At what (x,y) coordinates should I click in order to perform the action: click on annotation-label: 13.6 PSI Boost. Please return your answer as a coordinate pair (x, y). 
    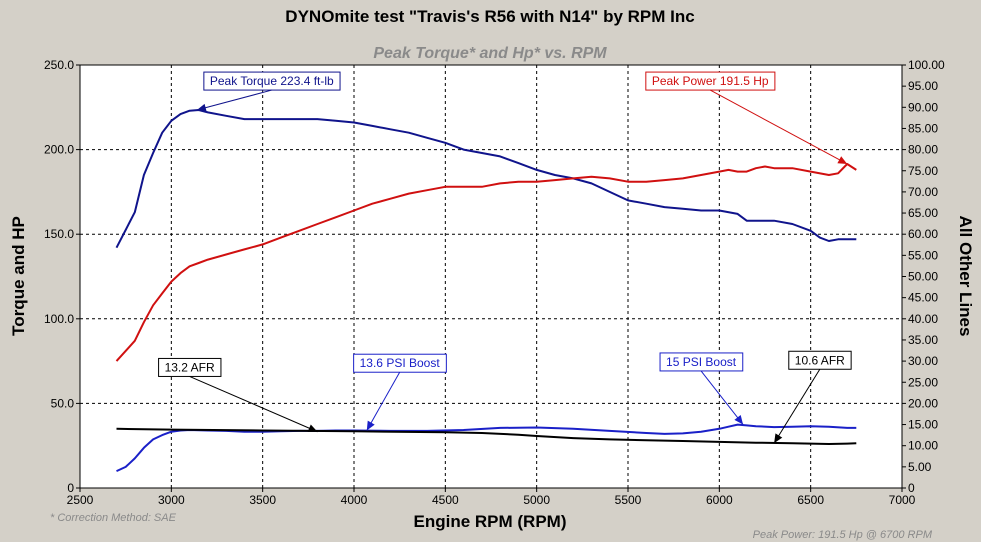
    Looking at the image, I should click on (400, 363).